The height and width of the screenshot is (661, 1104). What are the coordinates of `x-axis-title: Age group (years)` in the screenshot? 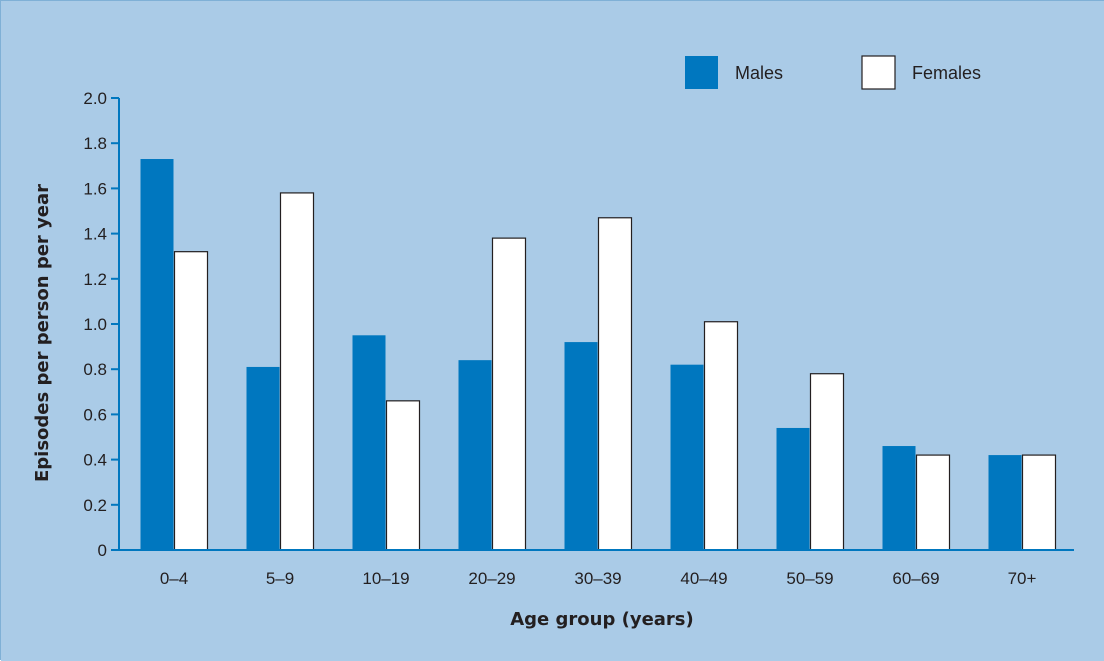 It's located at (602, 619).